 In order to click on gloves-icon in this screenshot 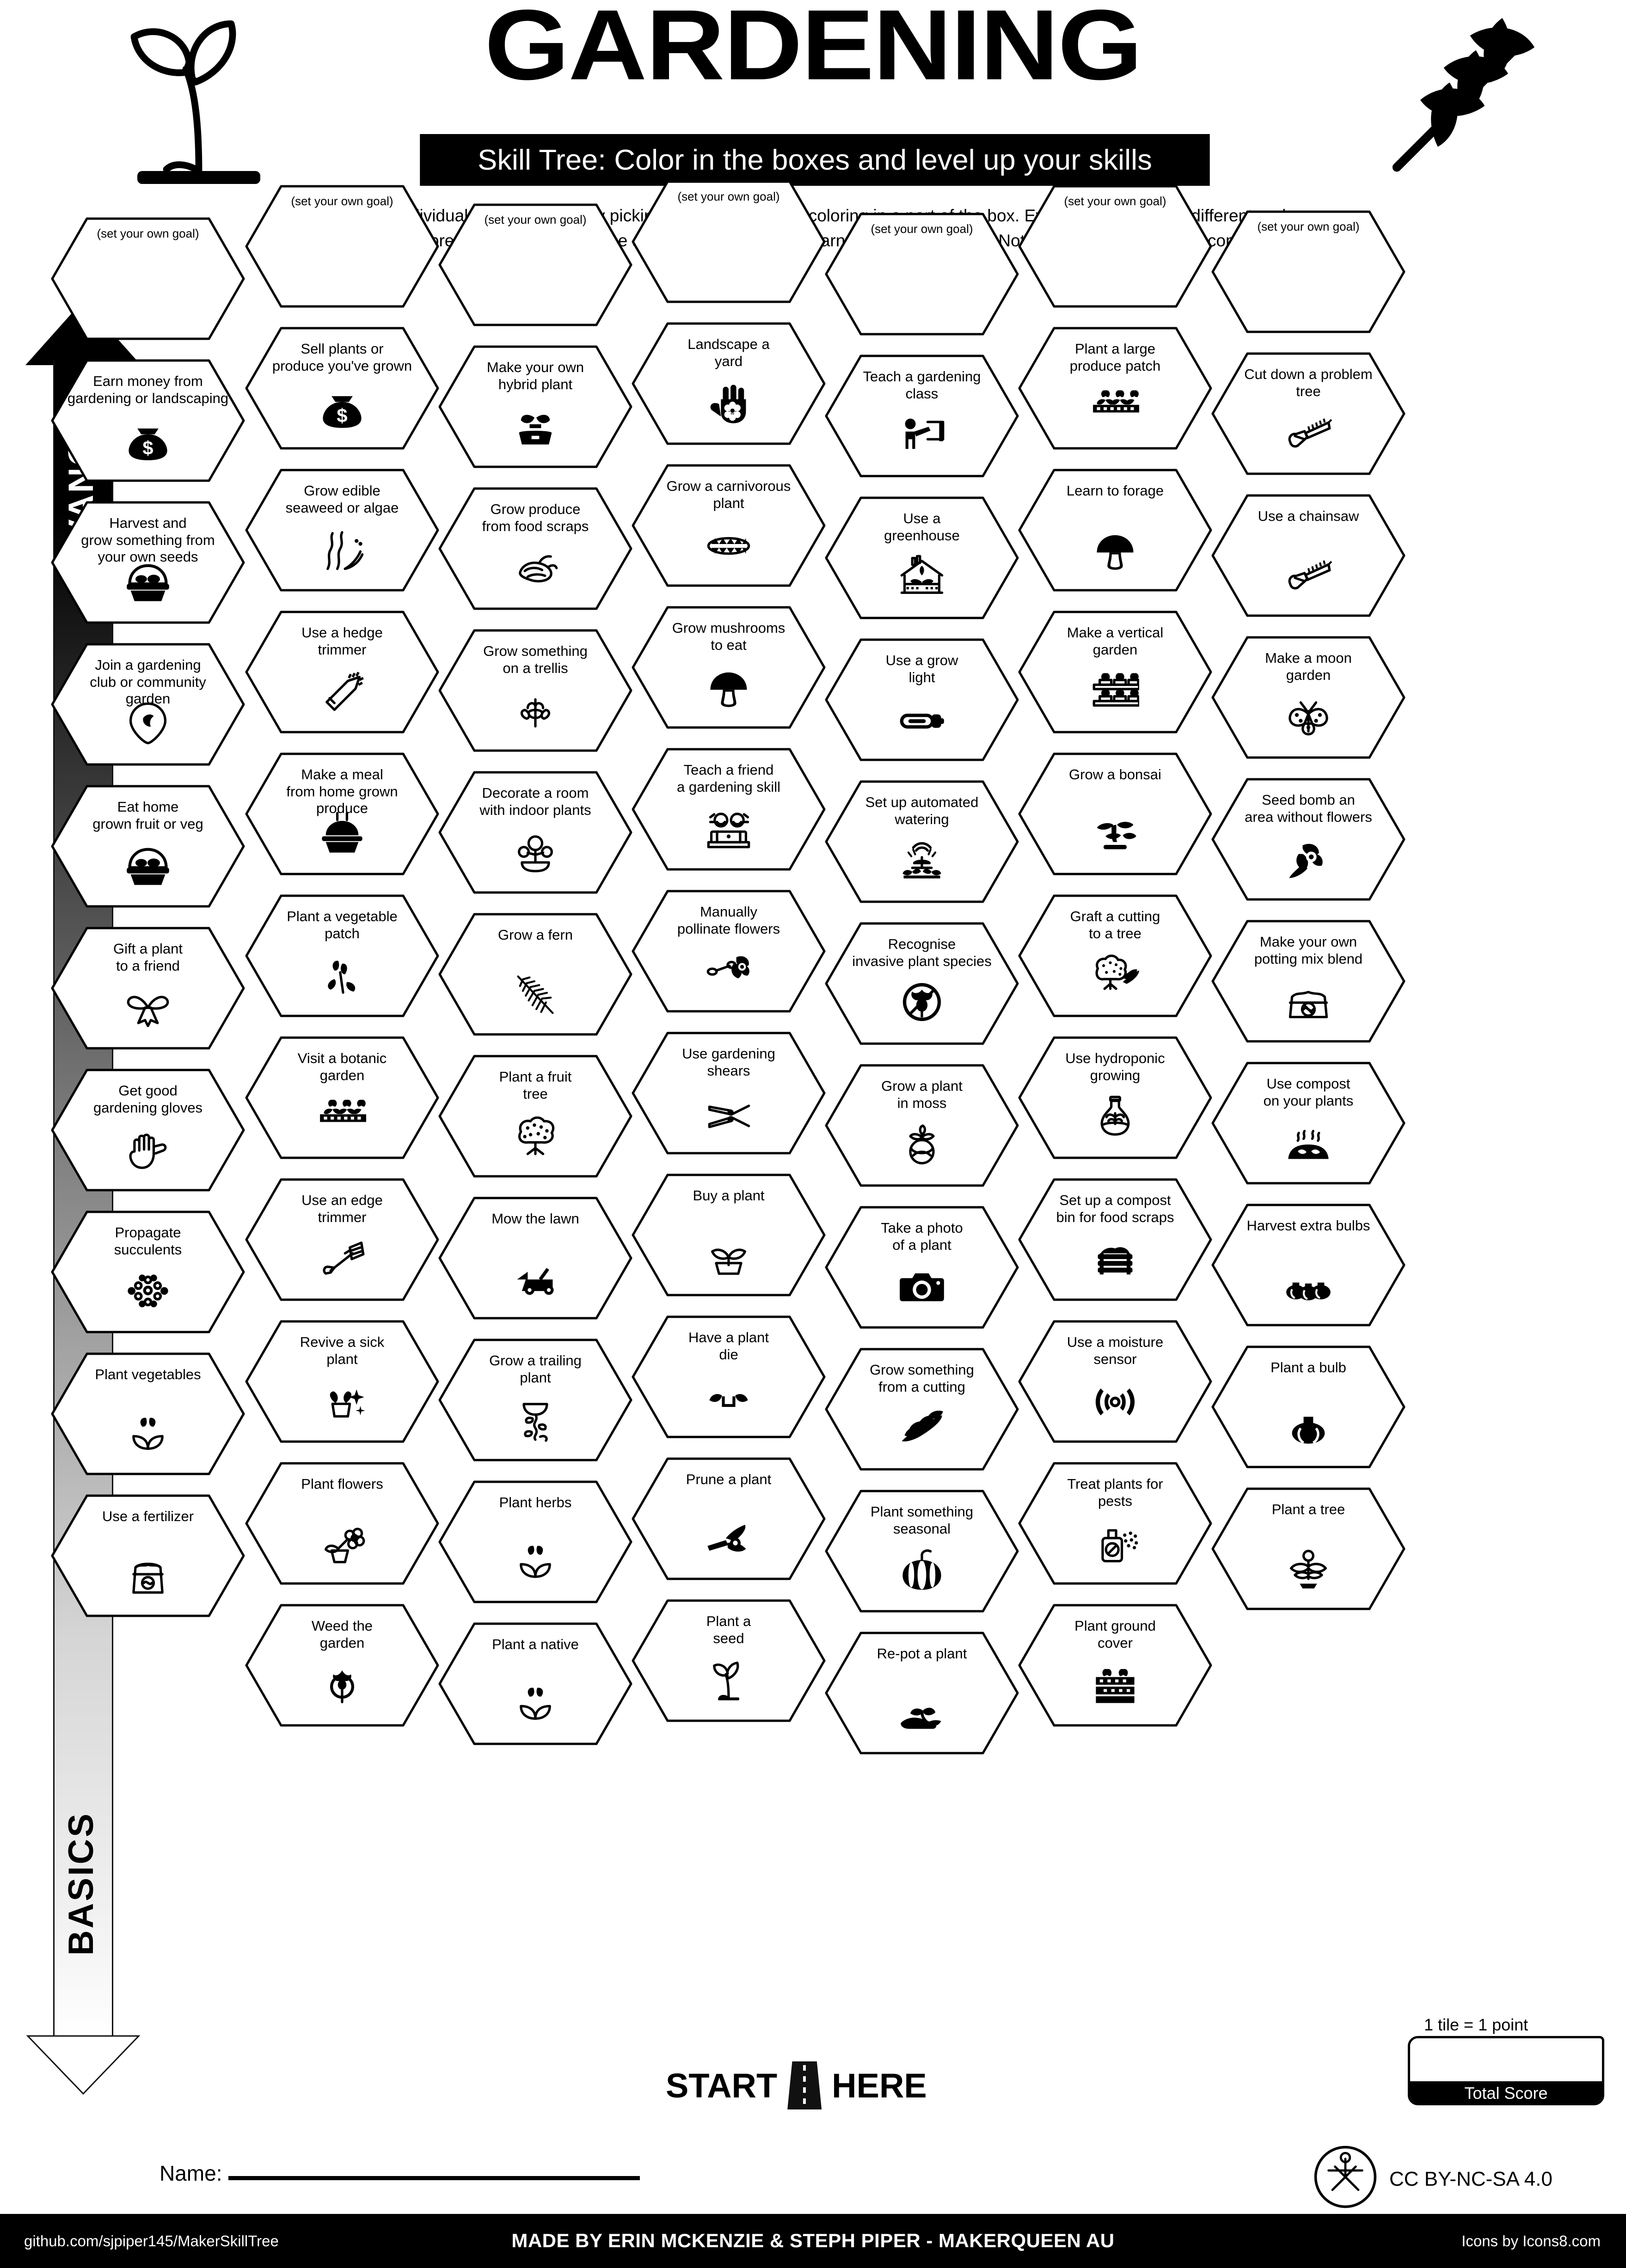, I will do `click(148, 1149)`.